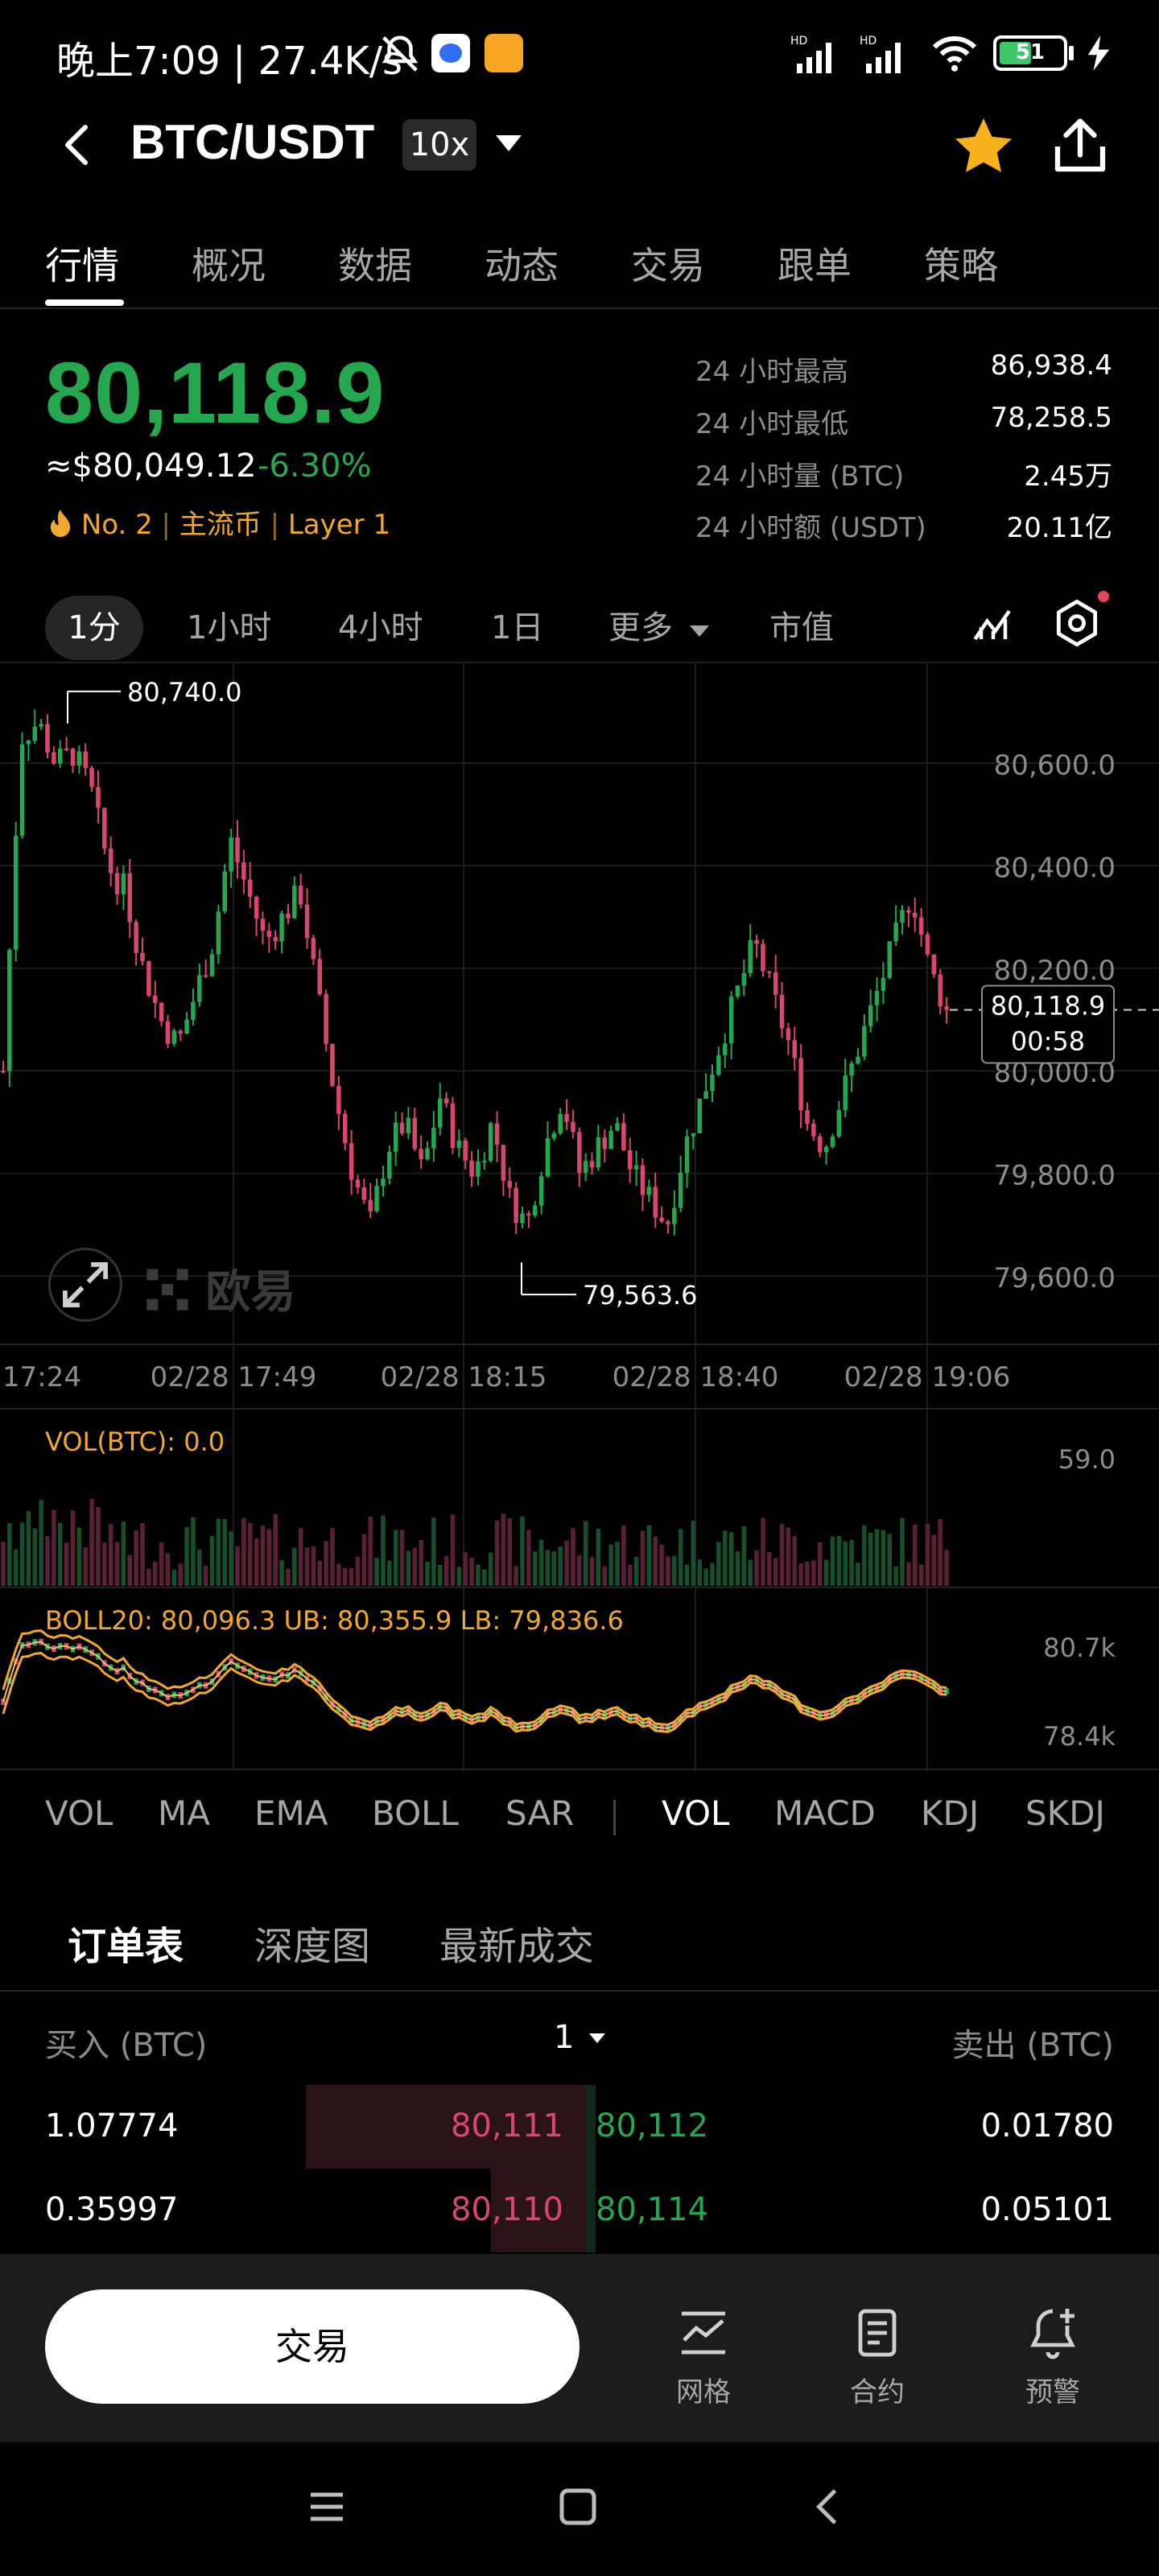 This screenshot has height=2576, width=1159. What do you see at coordinates (814, 265) in the screenshot?
I see `tab-copytrade: 跟单` at bounding box center [814, 265].